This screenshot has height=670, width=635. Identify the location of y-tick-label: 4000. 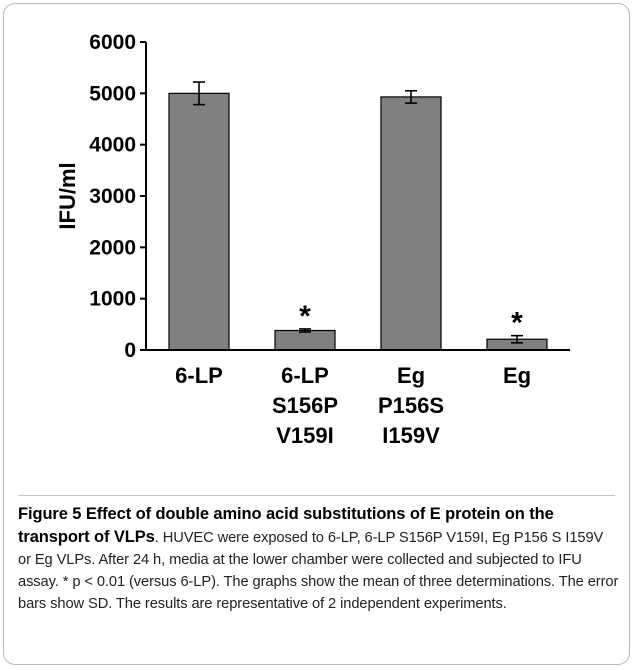
(112, 145).